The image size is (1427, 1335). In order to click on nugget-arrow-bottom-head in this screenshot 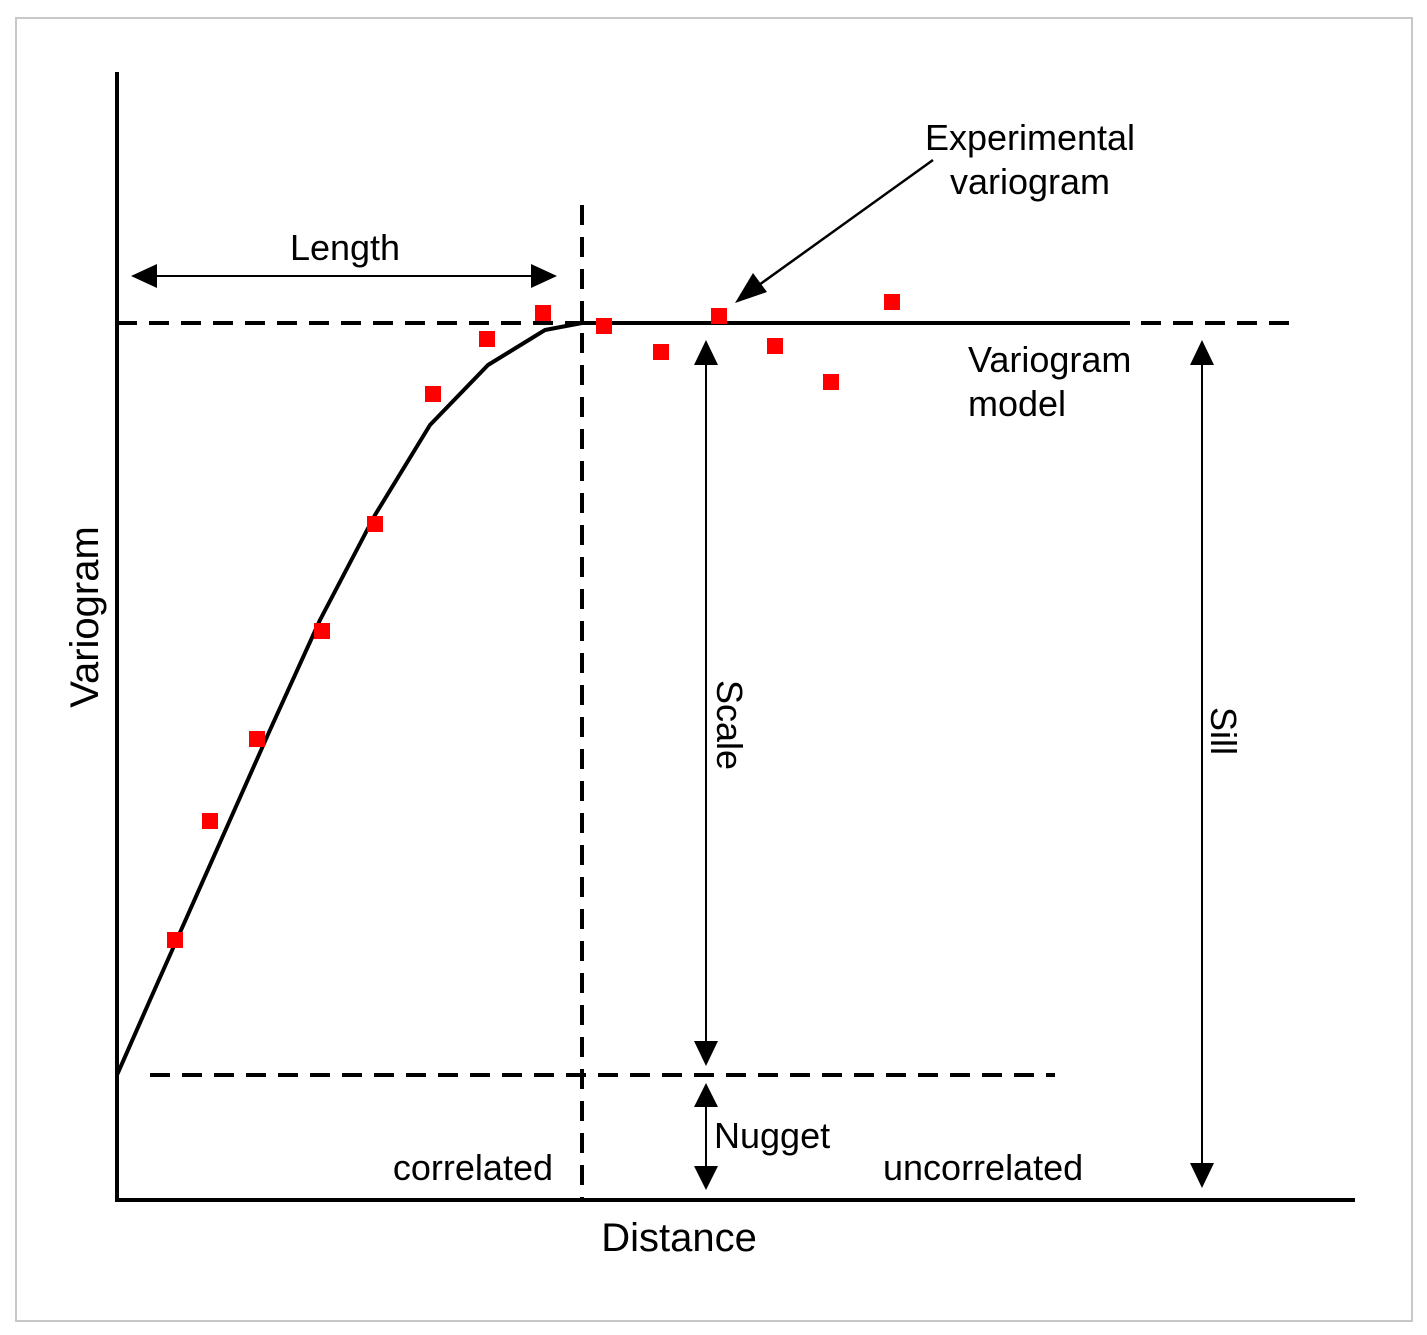, I will do `click(706, 1178)`.